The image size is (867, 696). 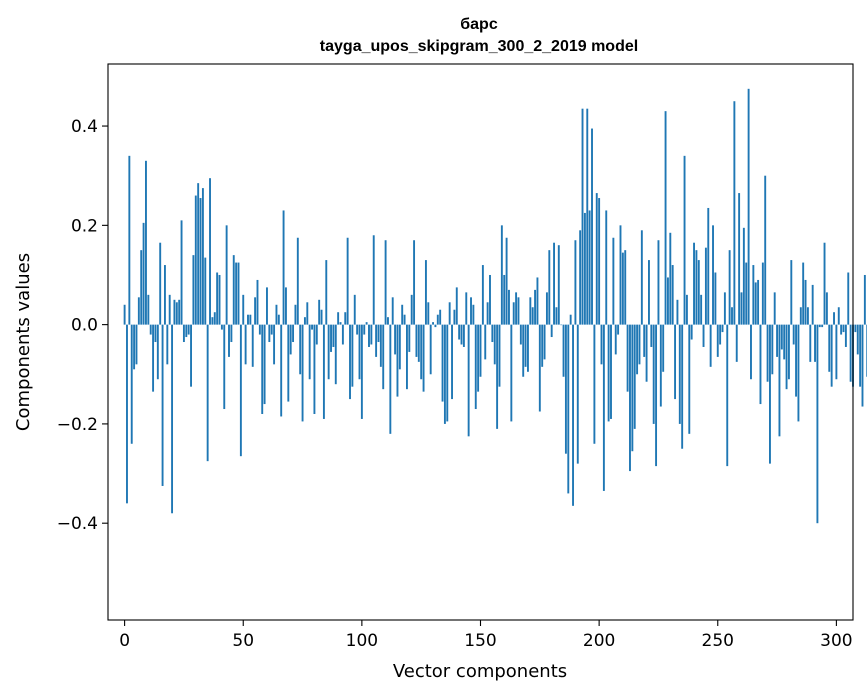 I want to click on x-axis-ticks: 0 50 100 150 200 250 300, so click(x=486, y=635).